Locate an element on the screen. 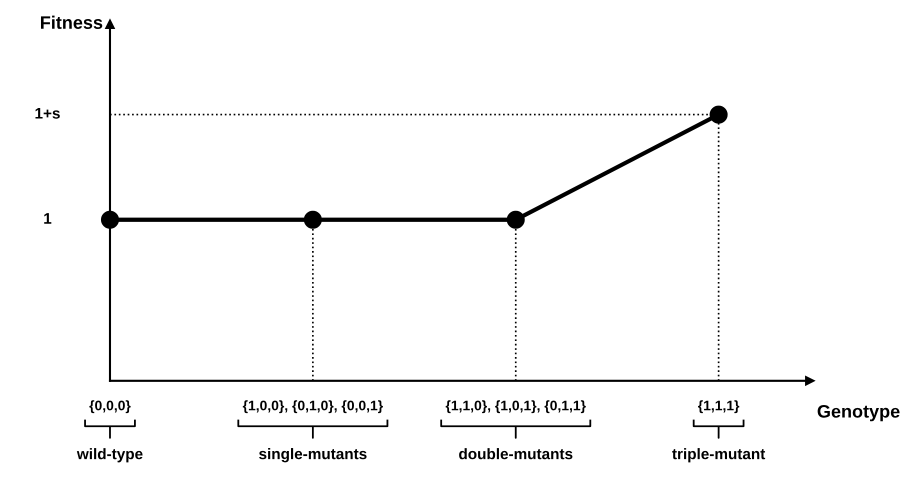  text: wild-type is located at coordinates (109, 455).